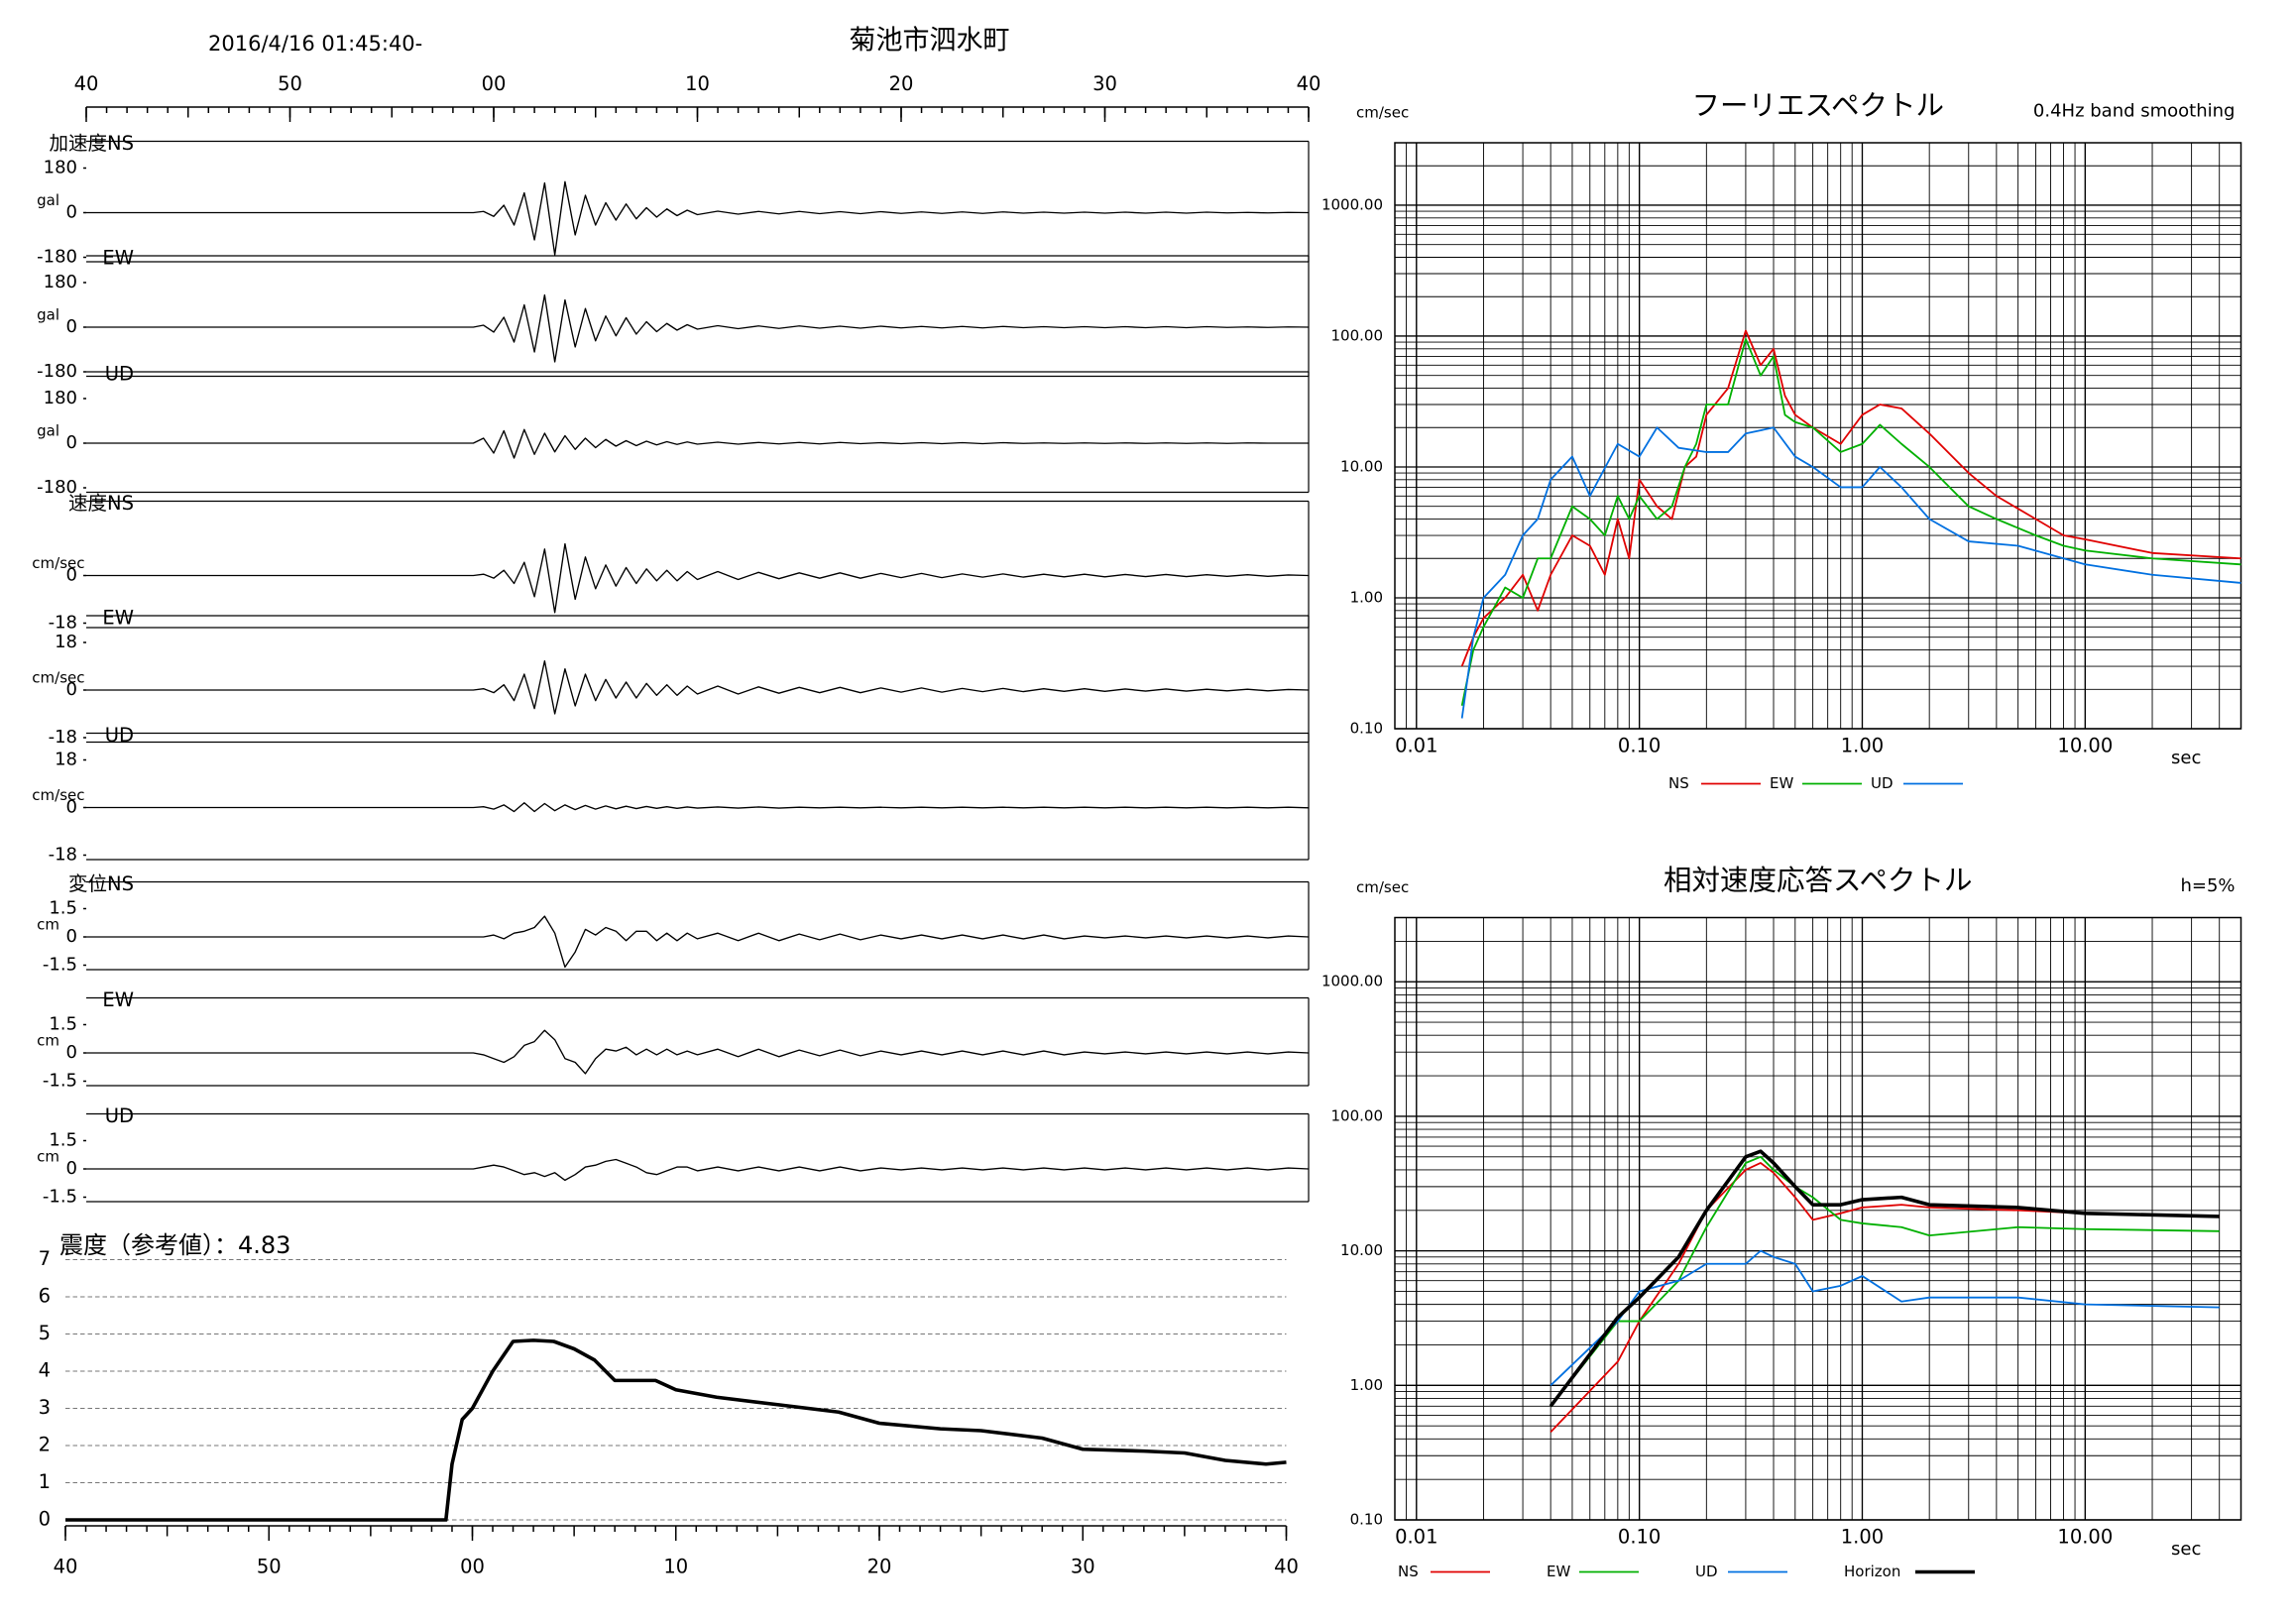 Image resolution: width=2296 pixels, height=1623 pixels. I want to click on y-tick-label: 7, so click(45, 1258).